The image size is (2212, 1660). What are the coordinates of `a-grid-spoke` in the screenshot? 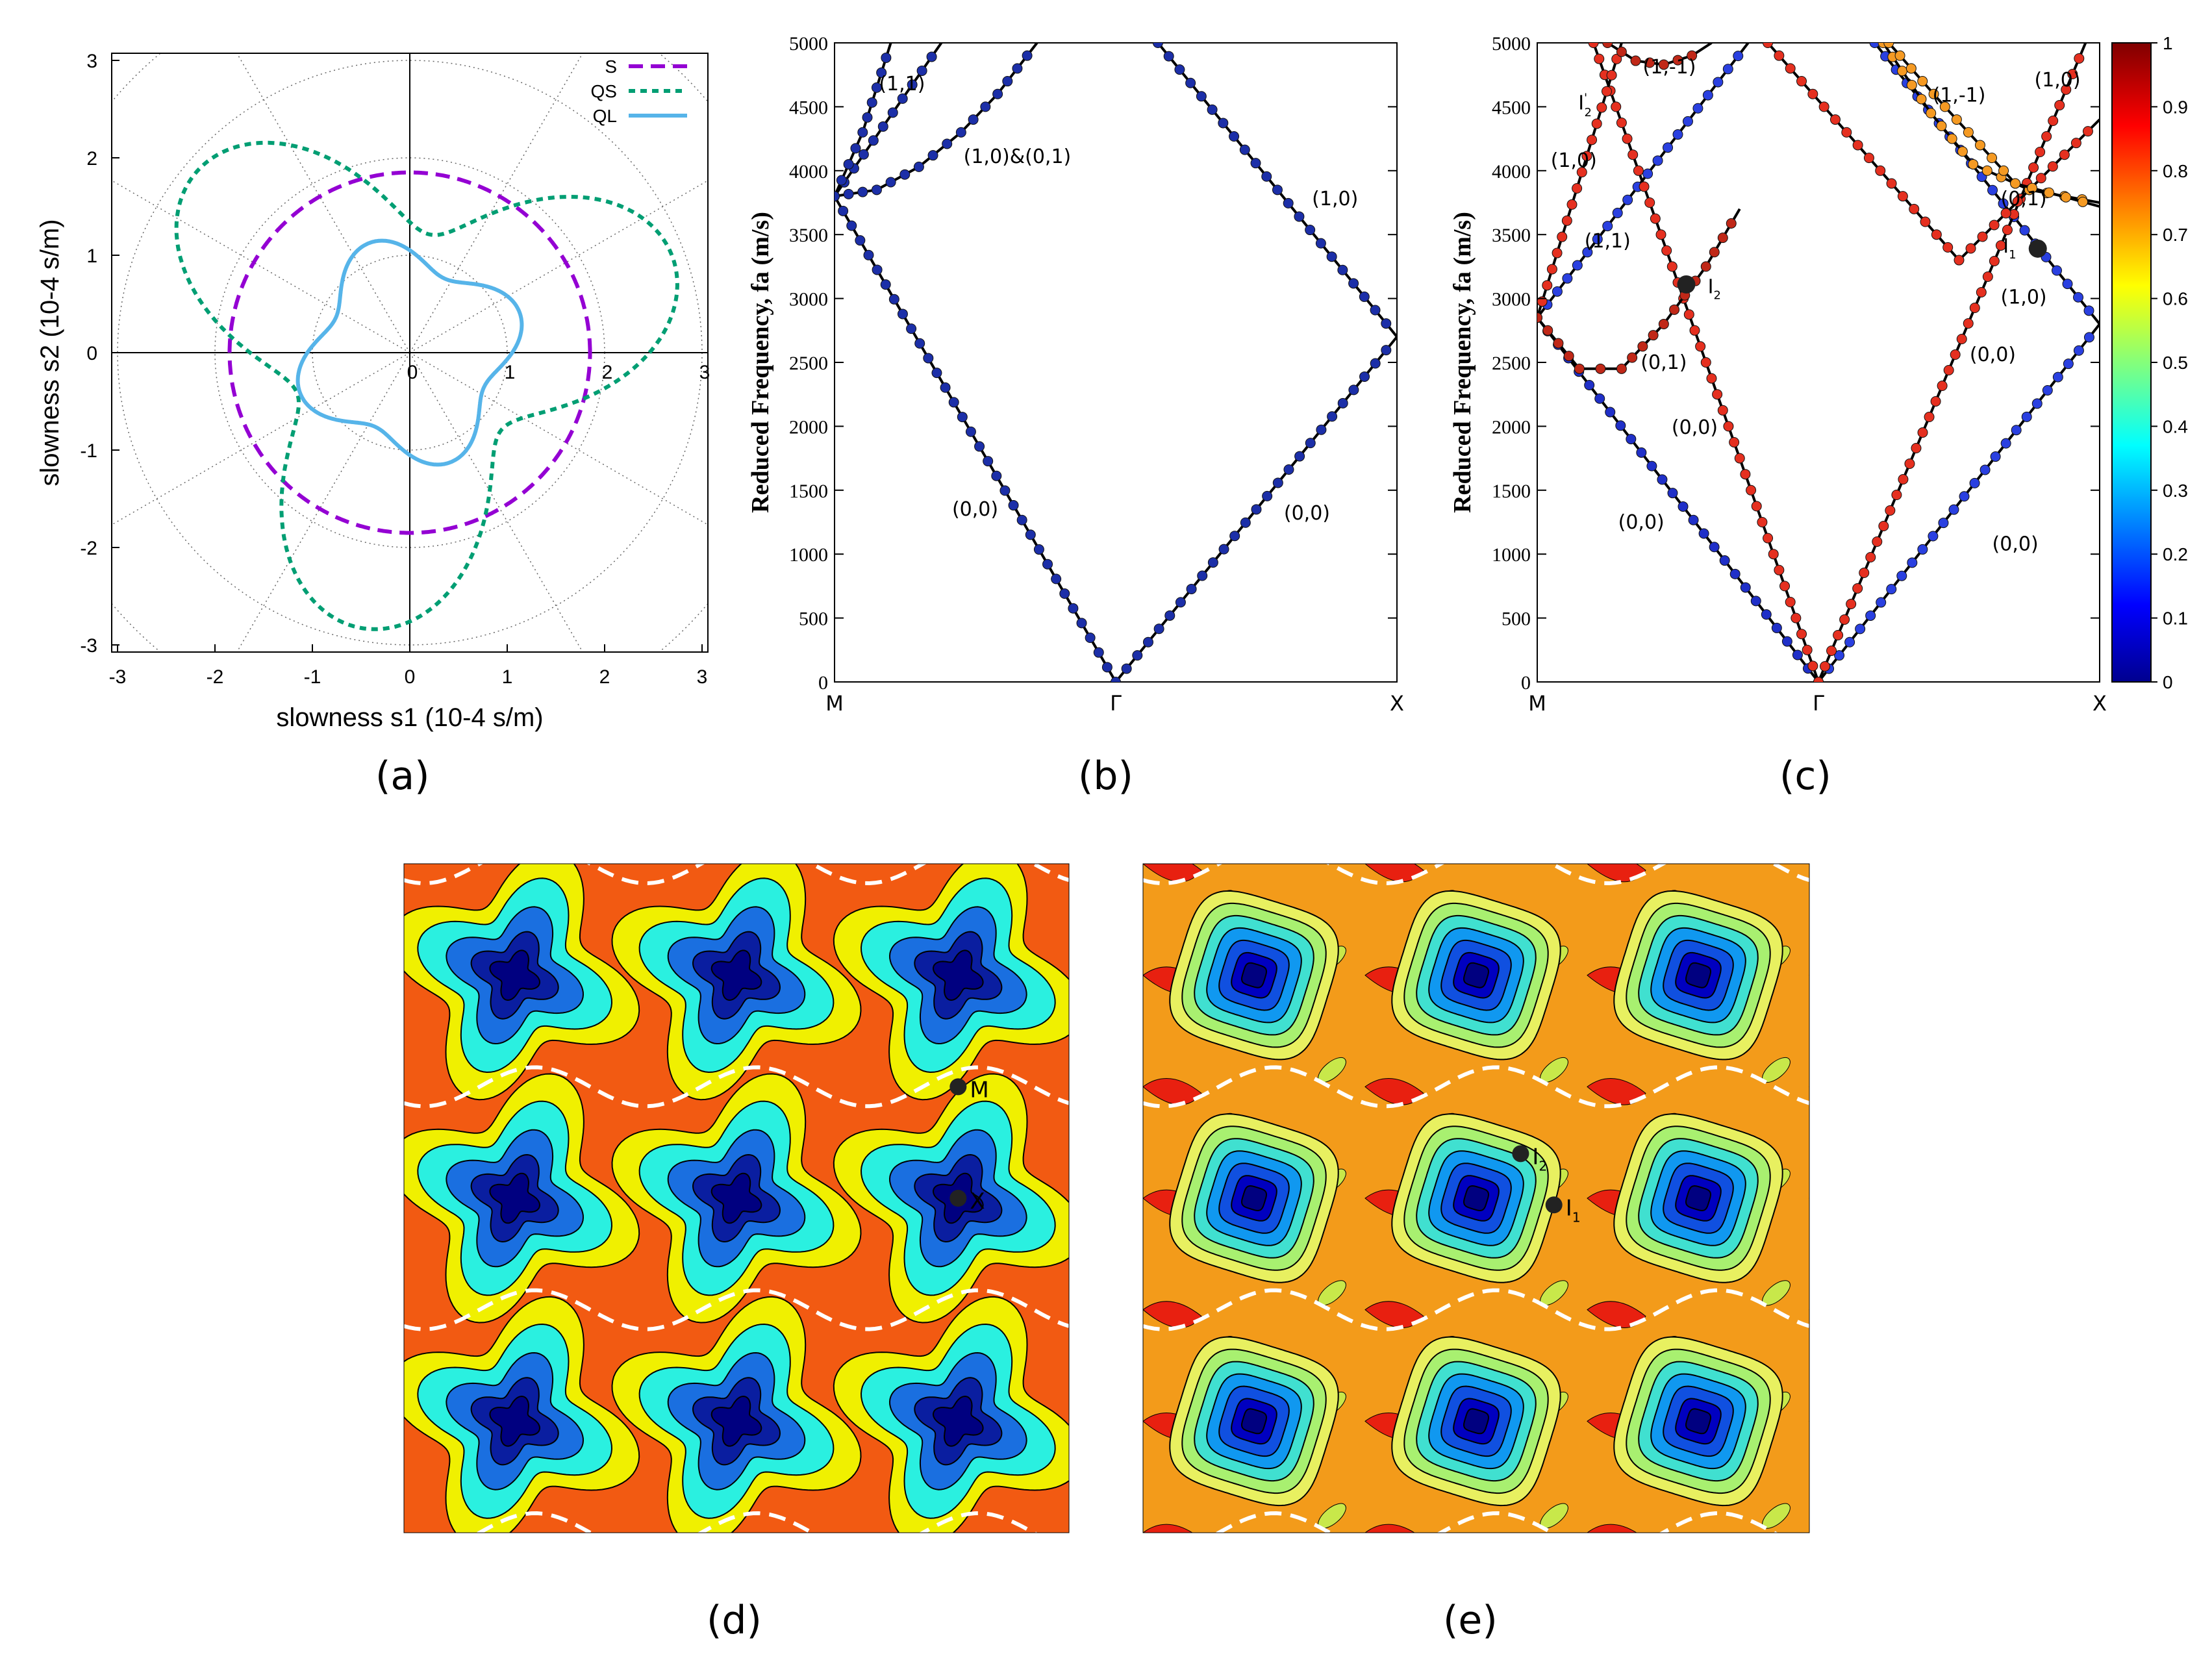 It's located at (558, 266).